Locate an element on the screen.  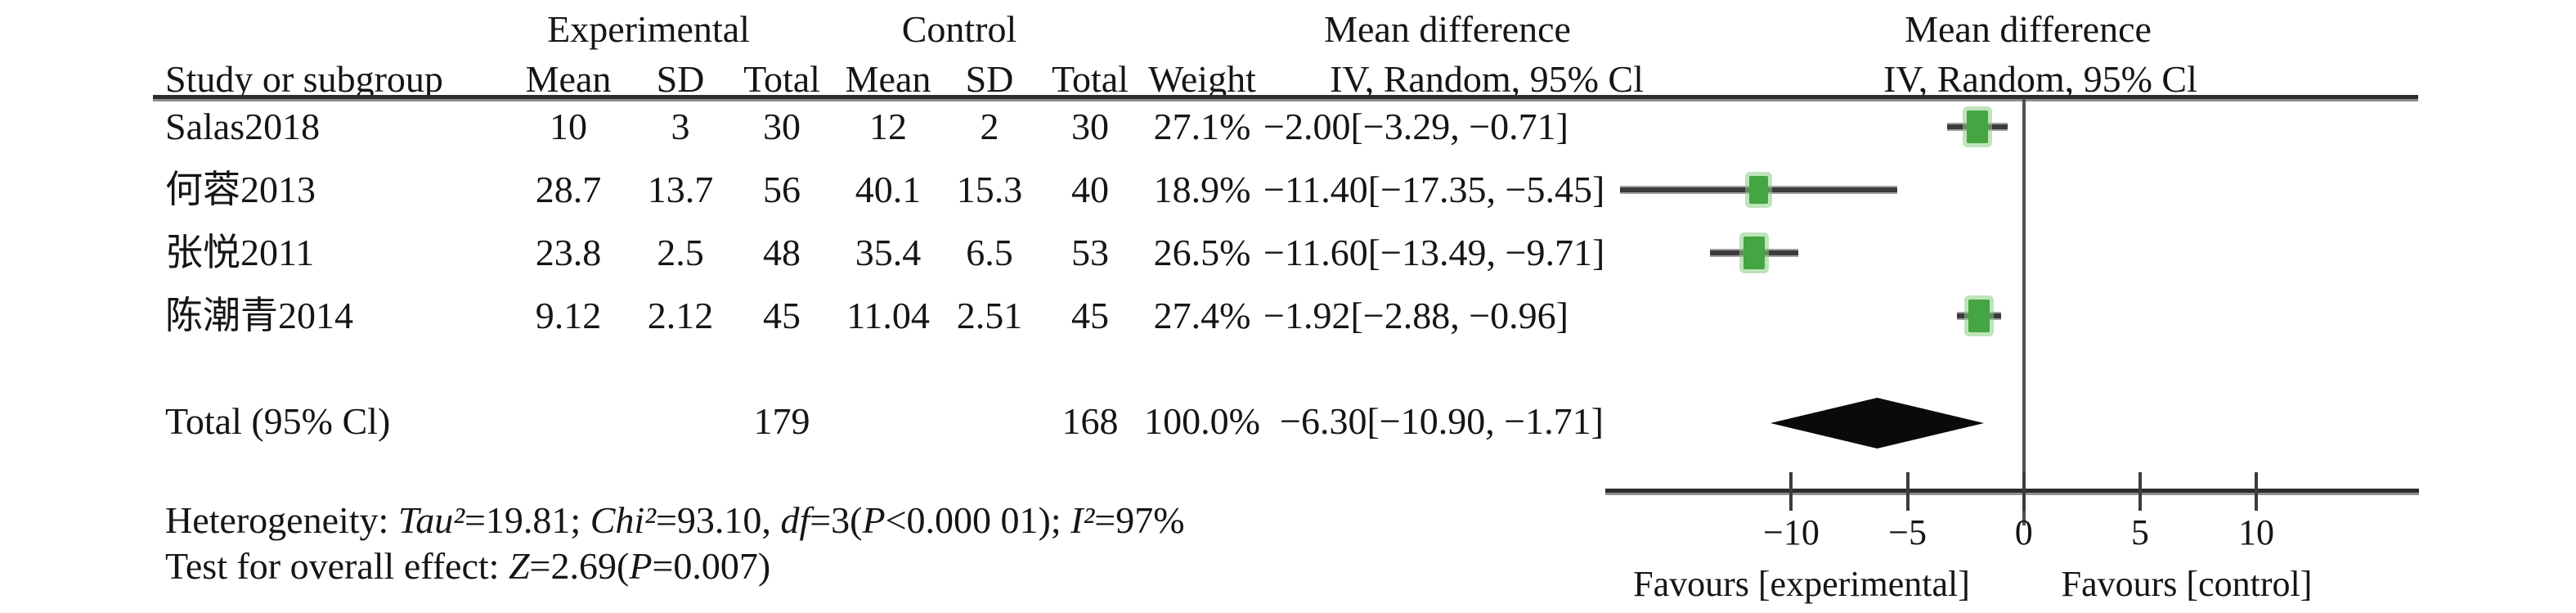
het-prefix: Heterogeneity: is located at coordinates (281, 520).